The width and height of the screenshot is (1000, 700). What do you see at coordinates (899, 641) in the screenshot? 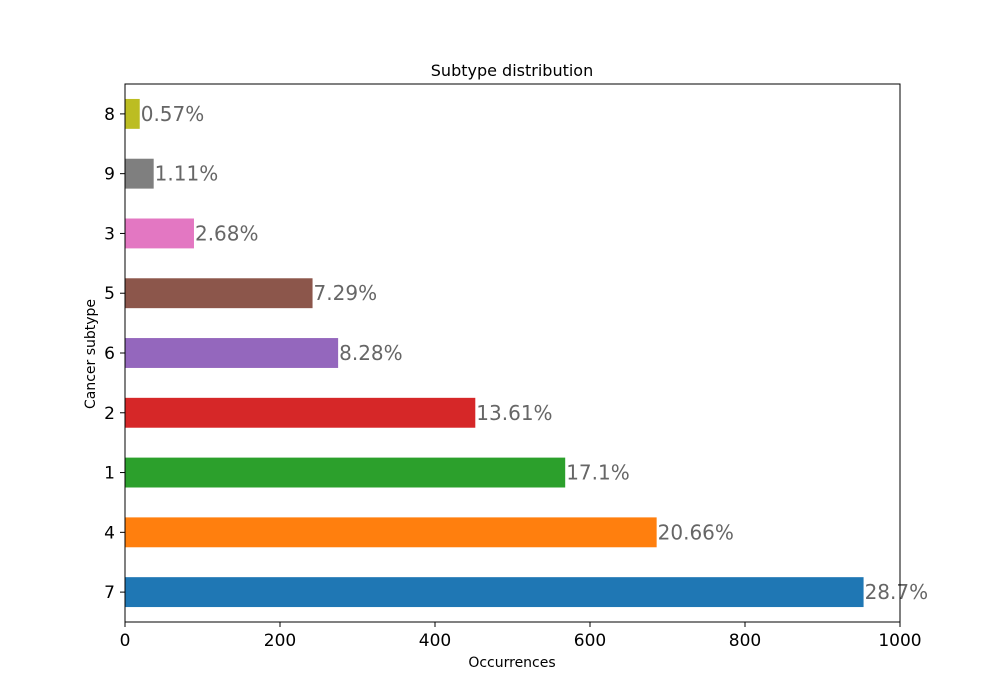
I see `x-tick-label: 1000` at bounding box center [899, 641].